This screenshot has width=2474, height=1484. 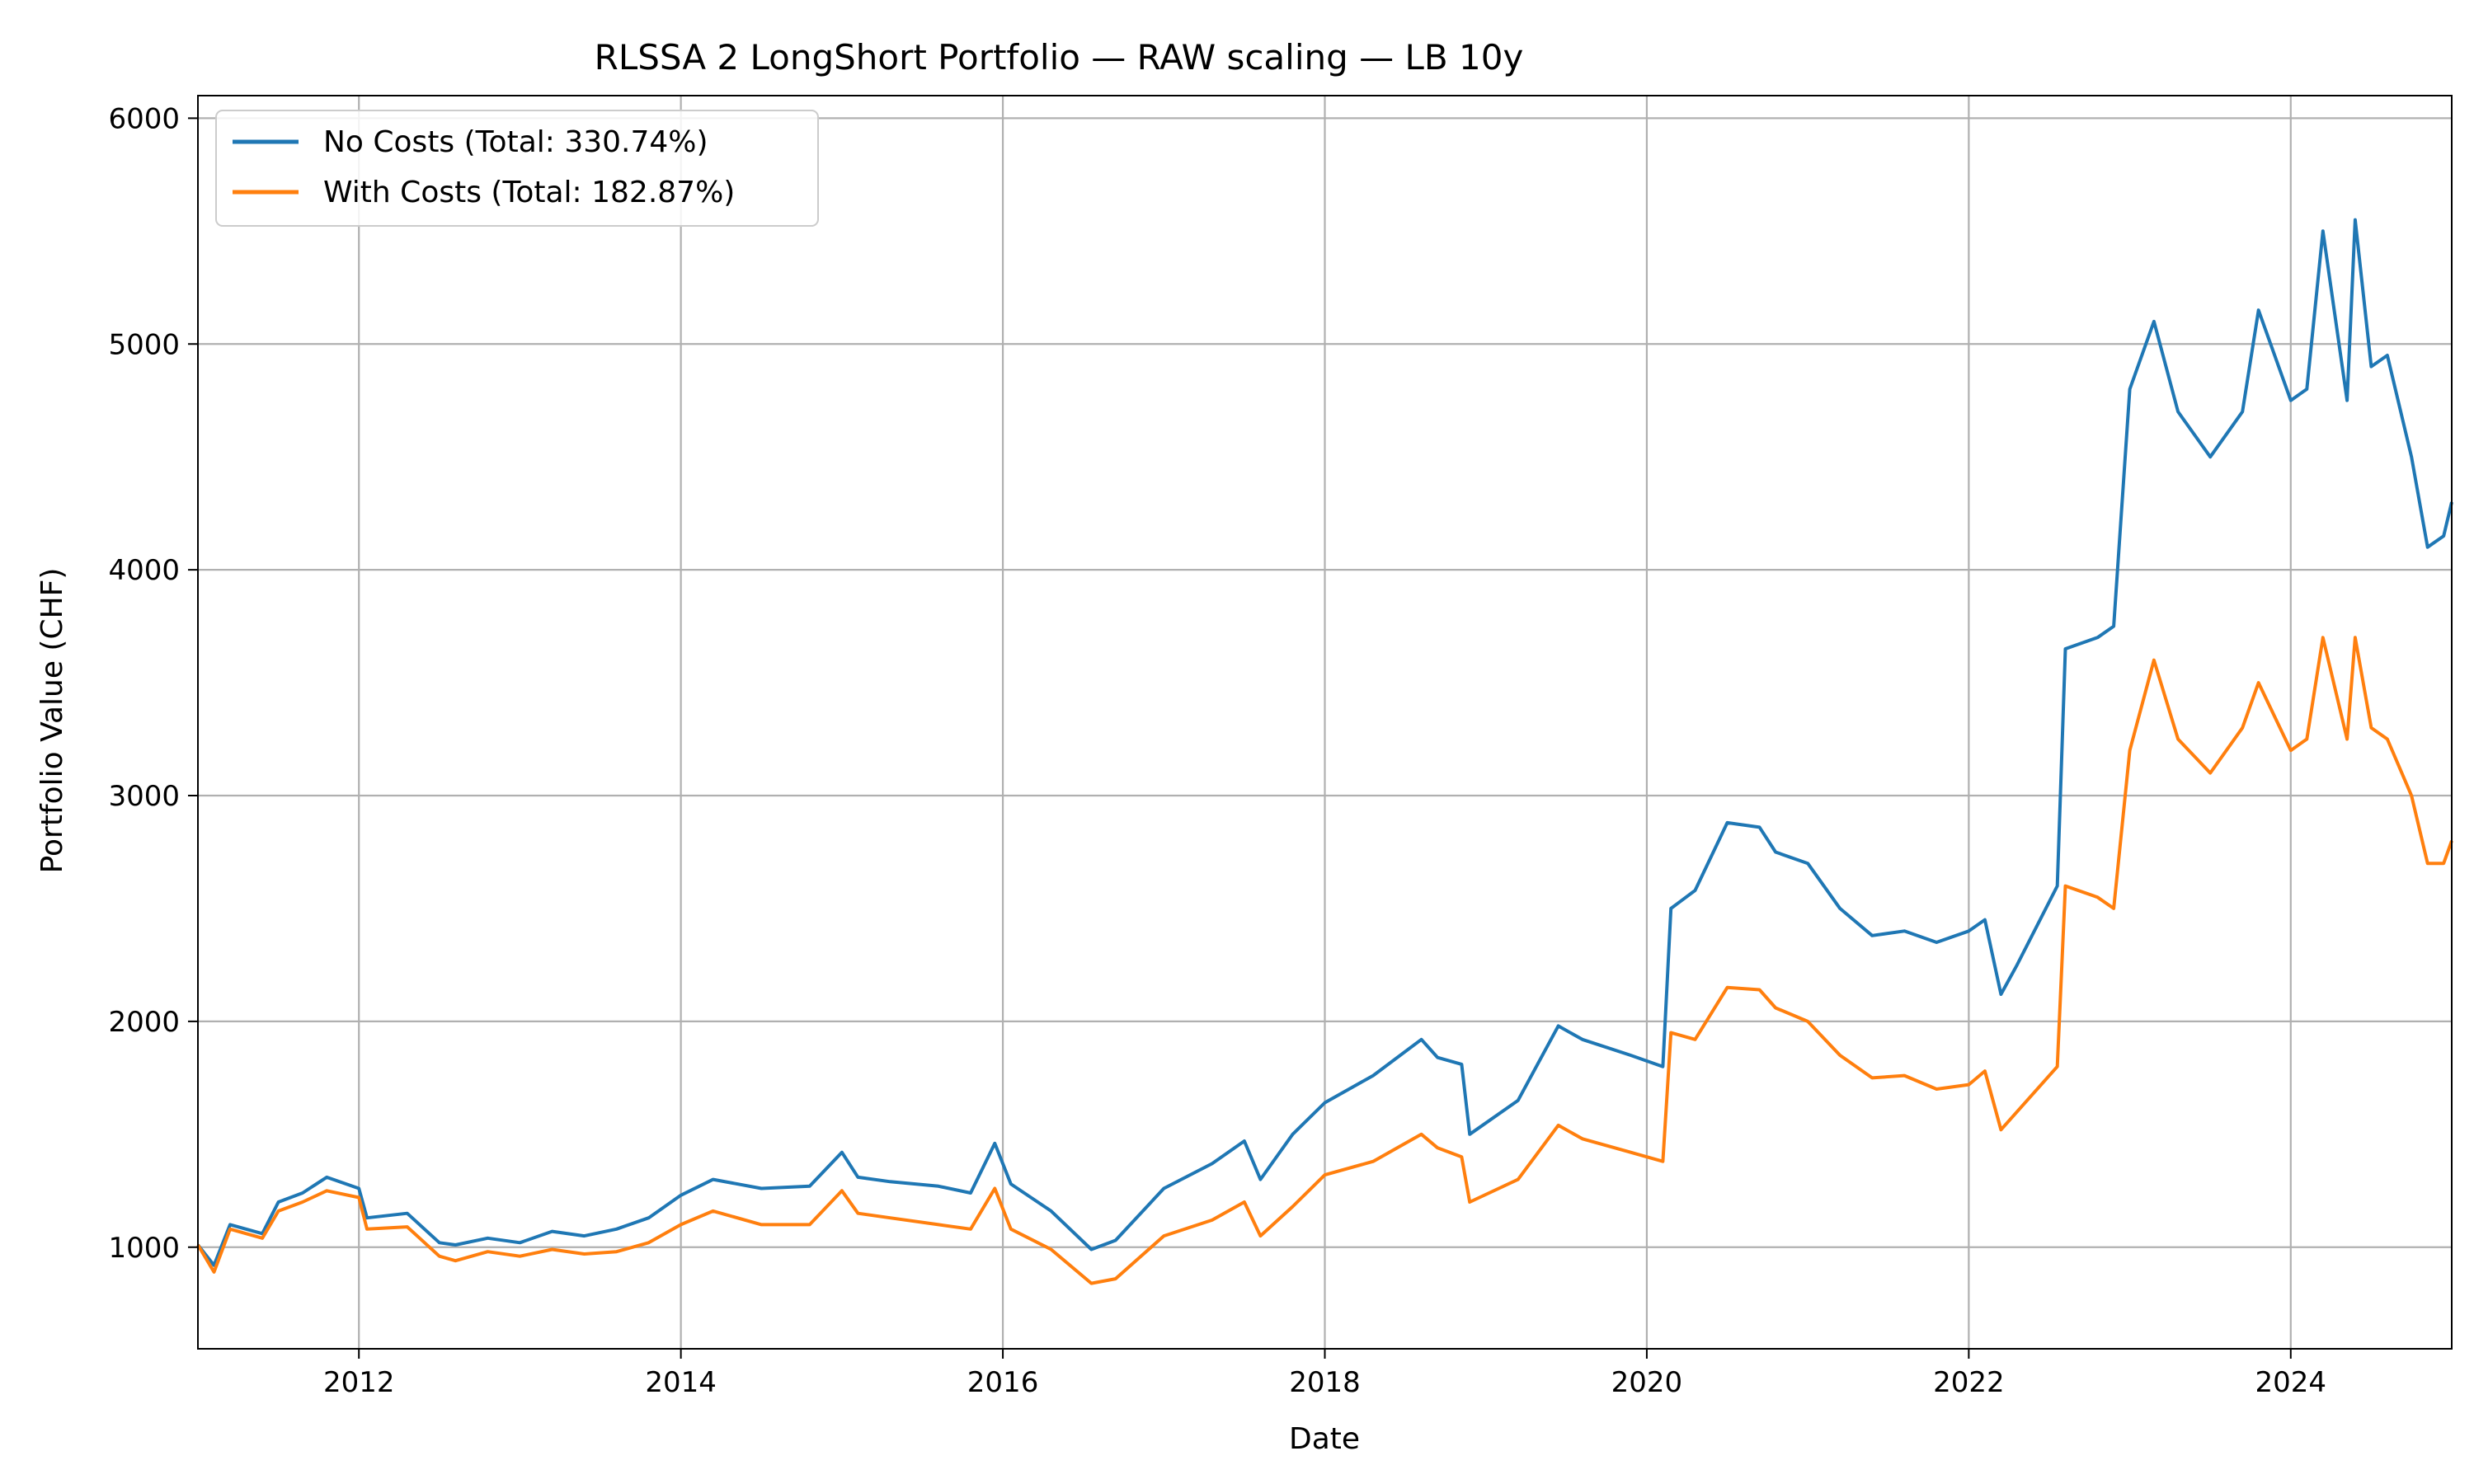 What do you see at coordinates (515, 142) in the screenshot?
I see `legend-label-no-costs: No Costs (Total: 330.74%)` at bounding box center [515, 142].